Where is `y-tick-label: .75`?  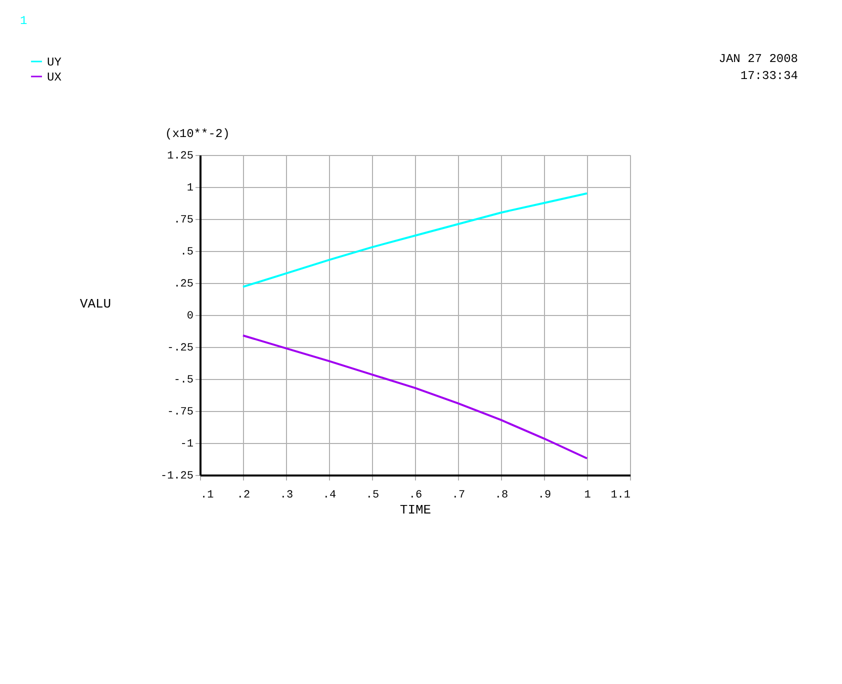
y-tick-label: .75 is located at coordinates (184, 220).